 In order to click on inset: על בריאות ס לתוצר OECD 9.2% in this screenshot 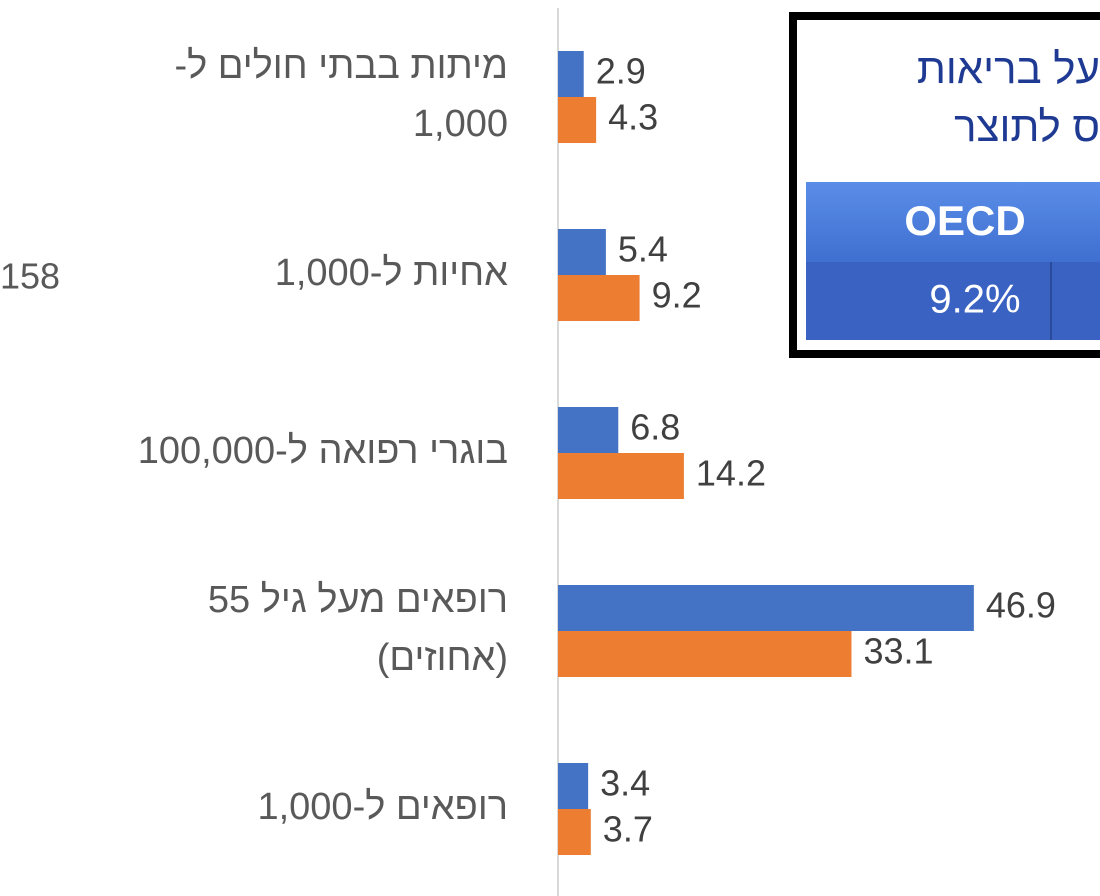, I will do `click(944, 185)`.